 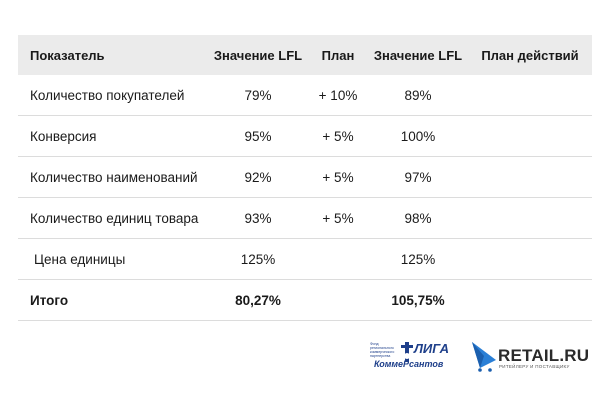 What do you see at coordinates (258, 55) in the screenshot?
I see `header-lfl-value: Значение LFL` at bounding box center [258, 55].